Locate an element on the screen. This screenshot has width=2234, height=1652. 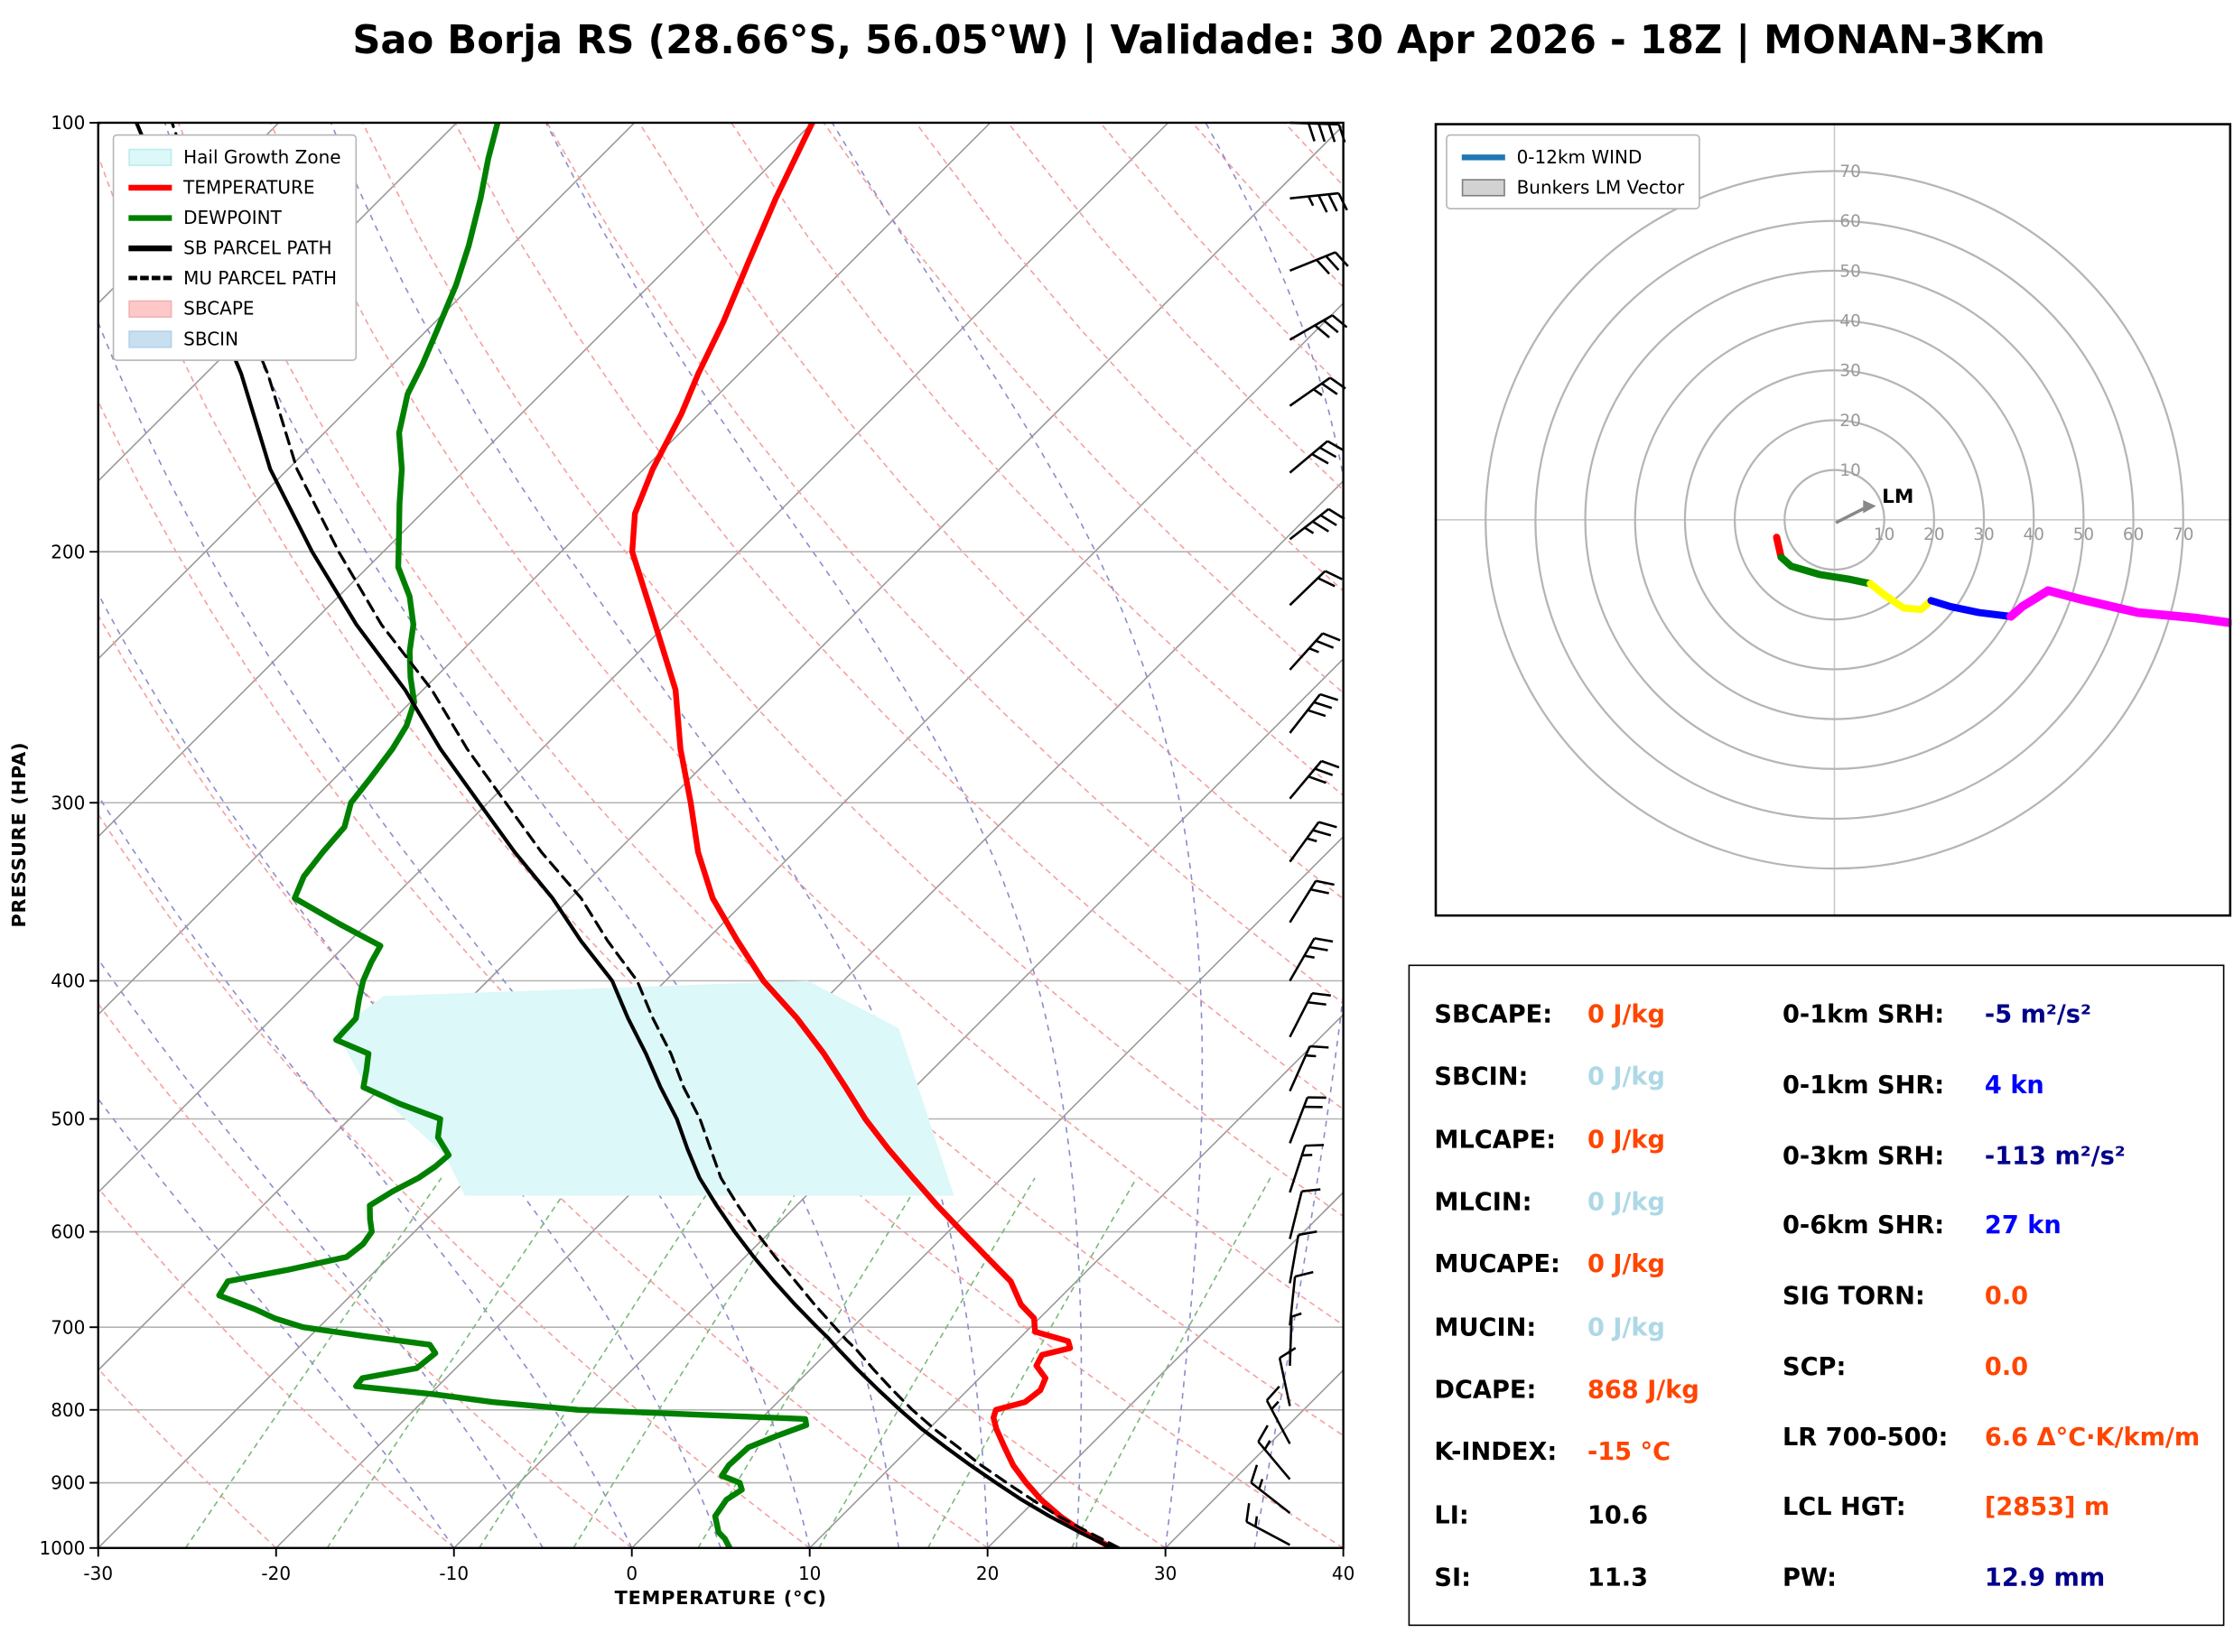
stat-value: 12.9 mm is located at coordinates (2045, 1578).